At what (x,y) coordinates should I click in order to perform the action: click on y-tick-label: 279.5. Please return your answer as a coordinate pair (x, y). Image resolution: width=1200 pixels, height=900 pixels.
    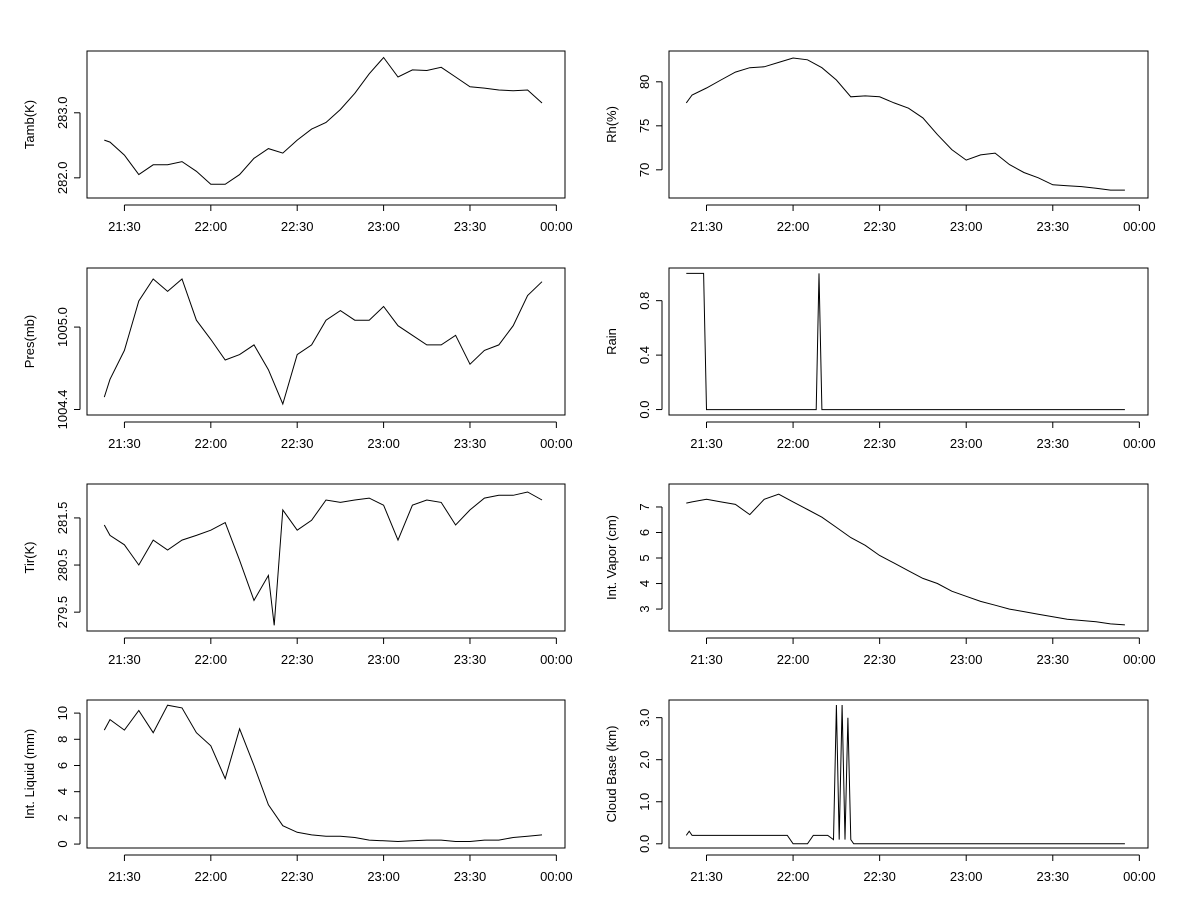
    Looking at the image, I should click on (62, 612).